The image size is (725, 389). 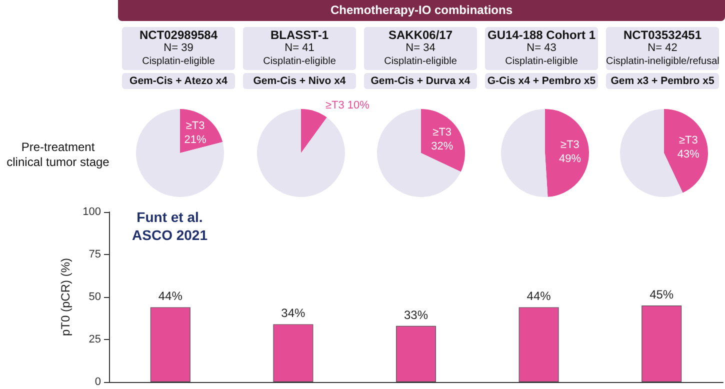 What do you see at coordinates (662, 295) in the screenshot?
I see `data-label: 45%` at bounding box center [662, 295].